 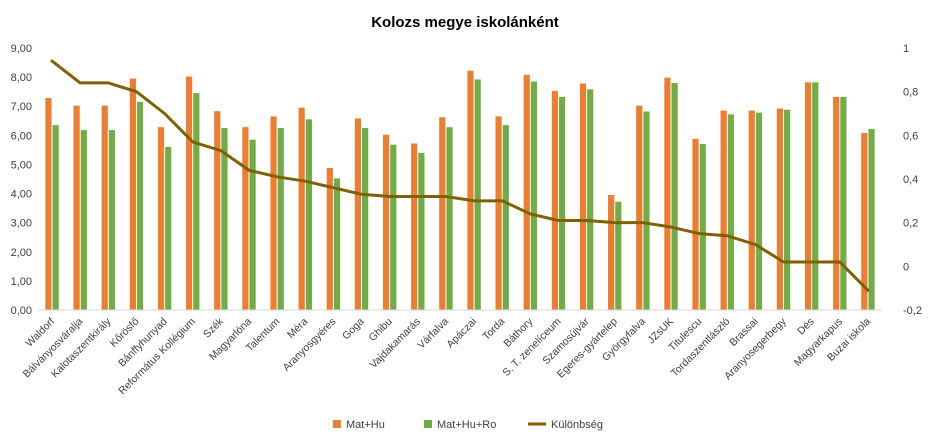 I want to click on y2-tick-label: 0,4, so click(x=910, y=180).